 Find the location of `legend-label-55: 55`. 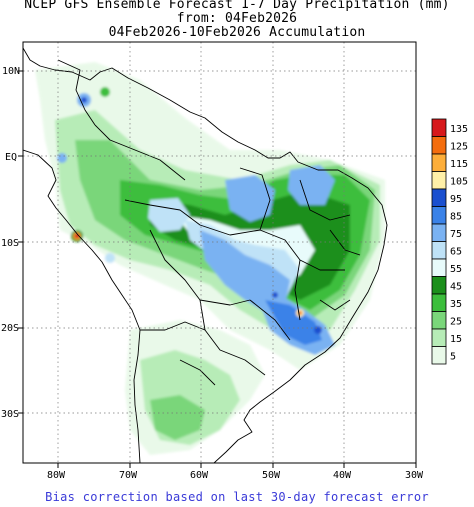

legend-label-55: 55 is located at coordinates (456, 269).